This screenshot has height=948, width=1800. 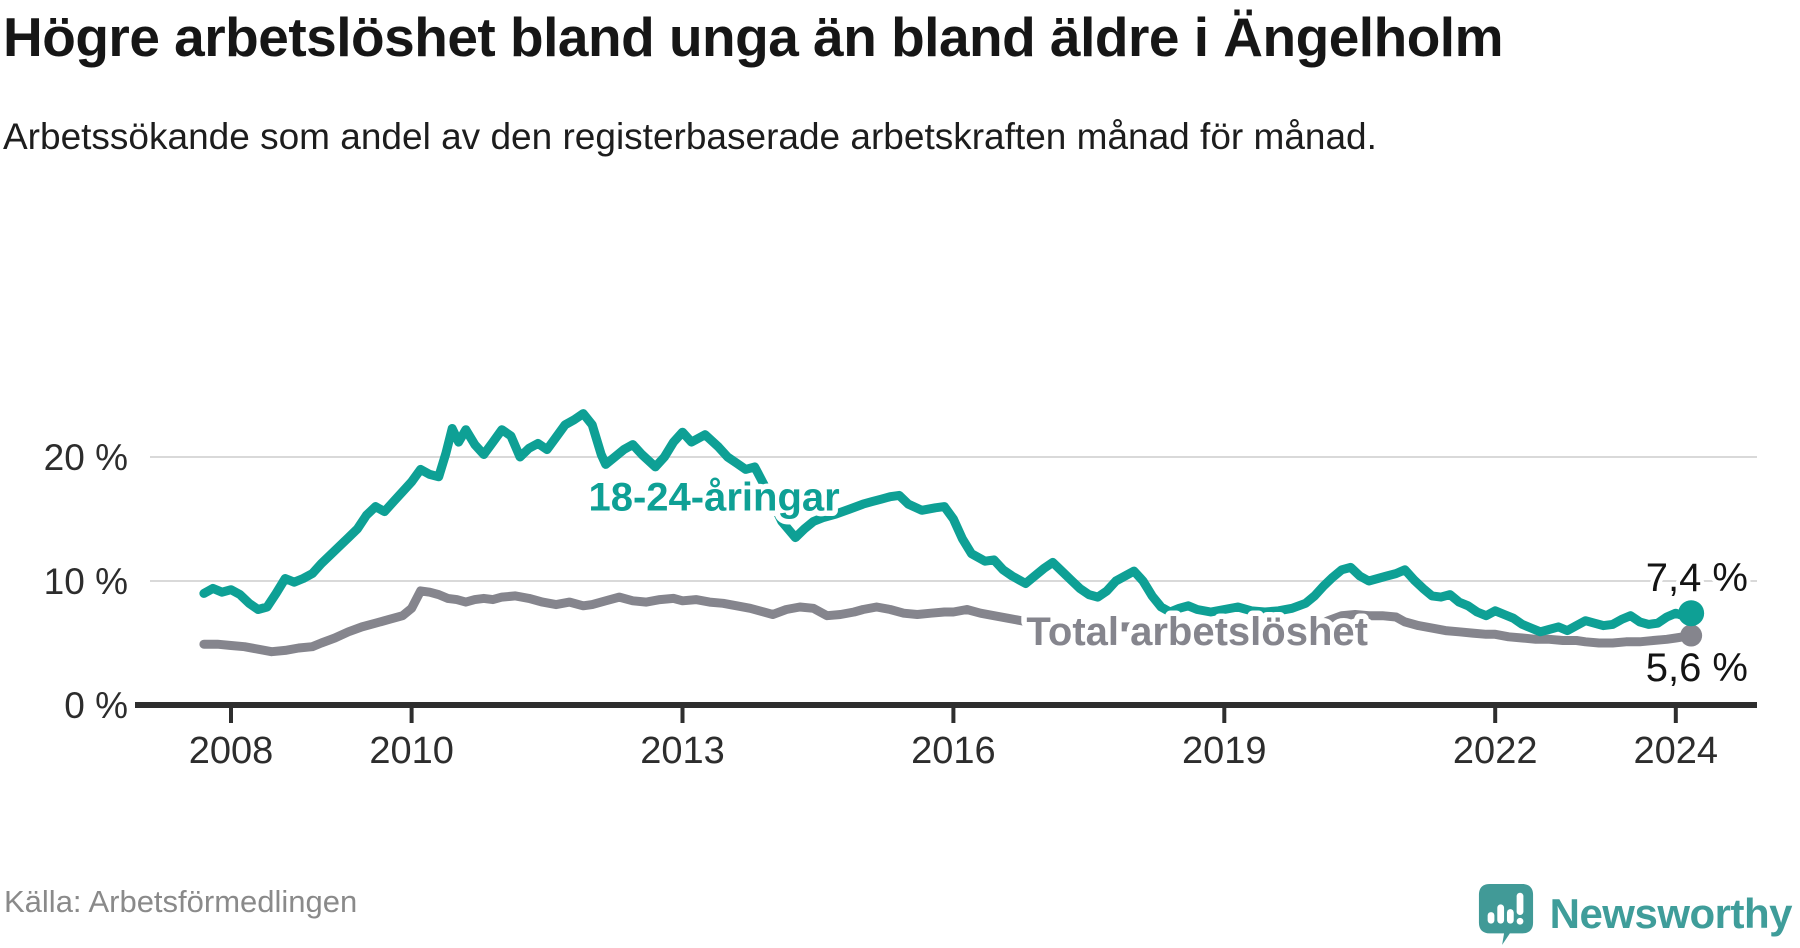 I want to click on newsworthy-logo: Newsworthy, so click(x=1635, y=914).